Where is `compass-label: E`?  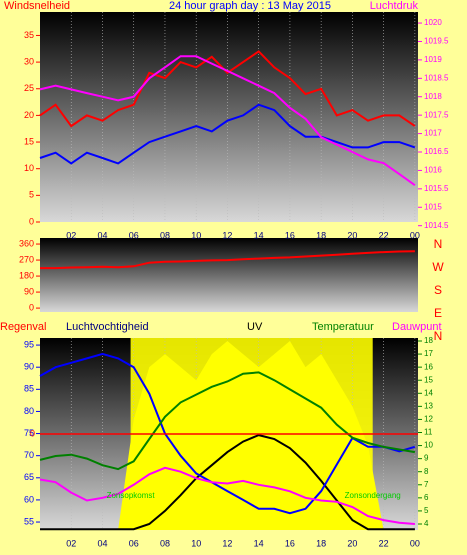 compass-label: E is located at coordinates (438, 313).